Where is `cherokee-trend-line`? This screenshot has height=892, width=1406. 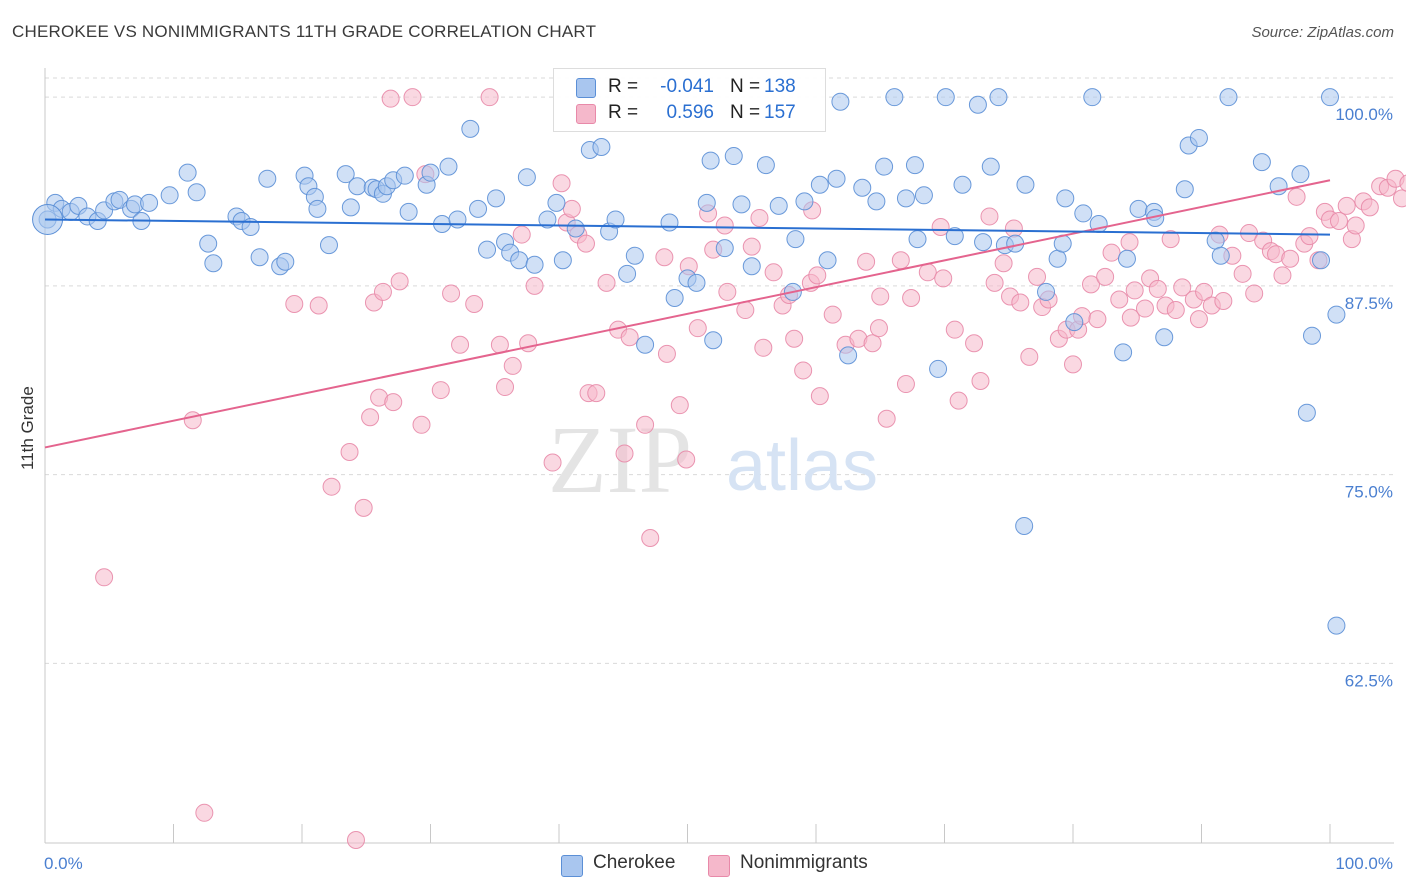 cherokee-trend-line is located at coordinates (687, 227).